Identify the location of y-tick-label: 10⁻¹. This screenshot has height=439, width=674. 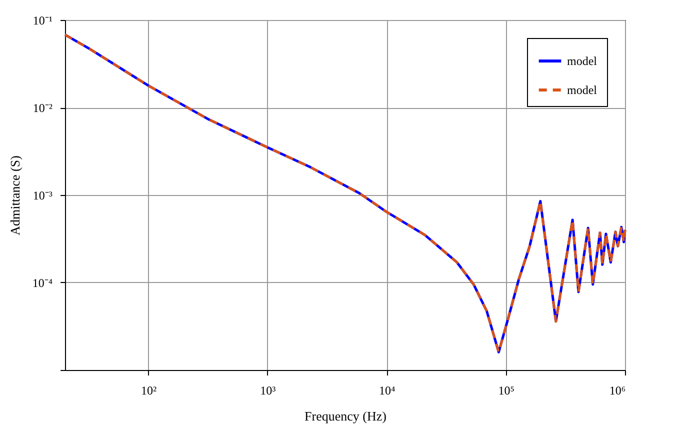
(42, 21).